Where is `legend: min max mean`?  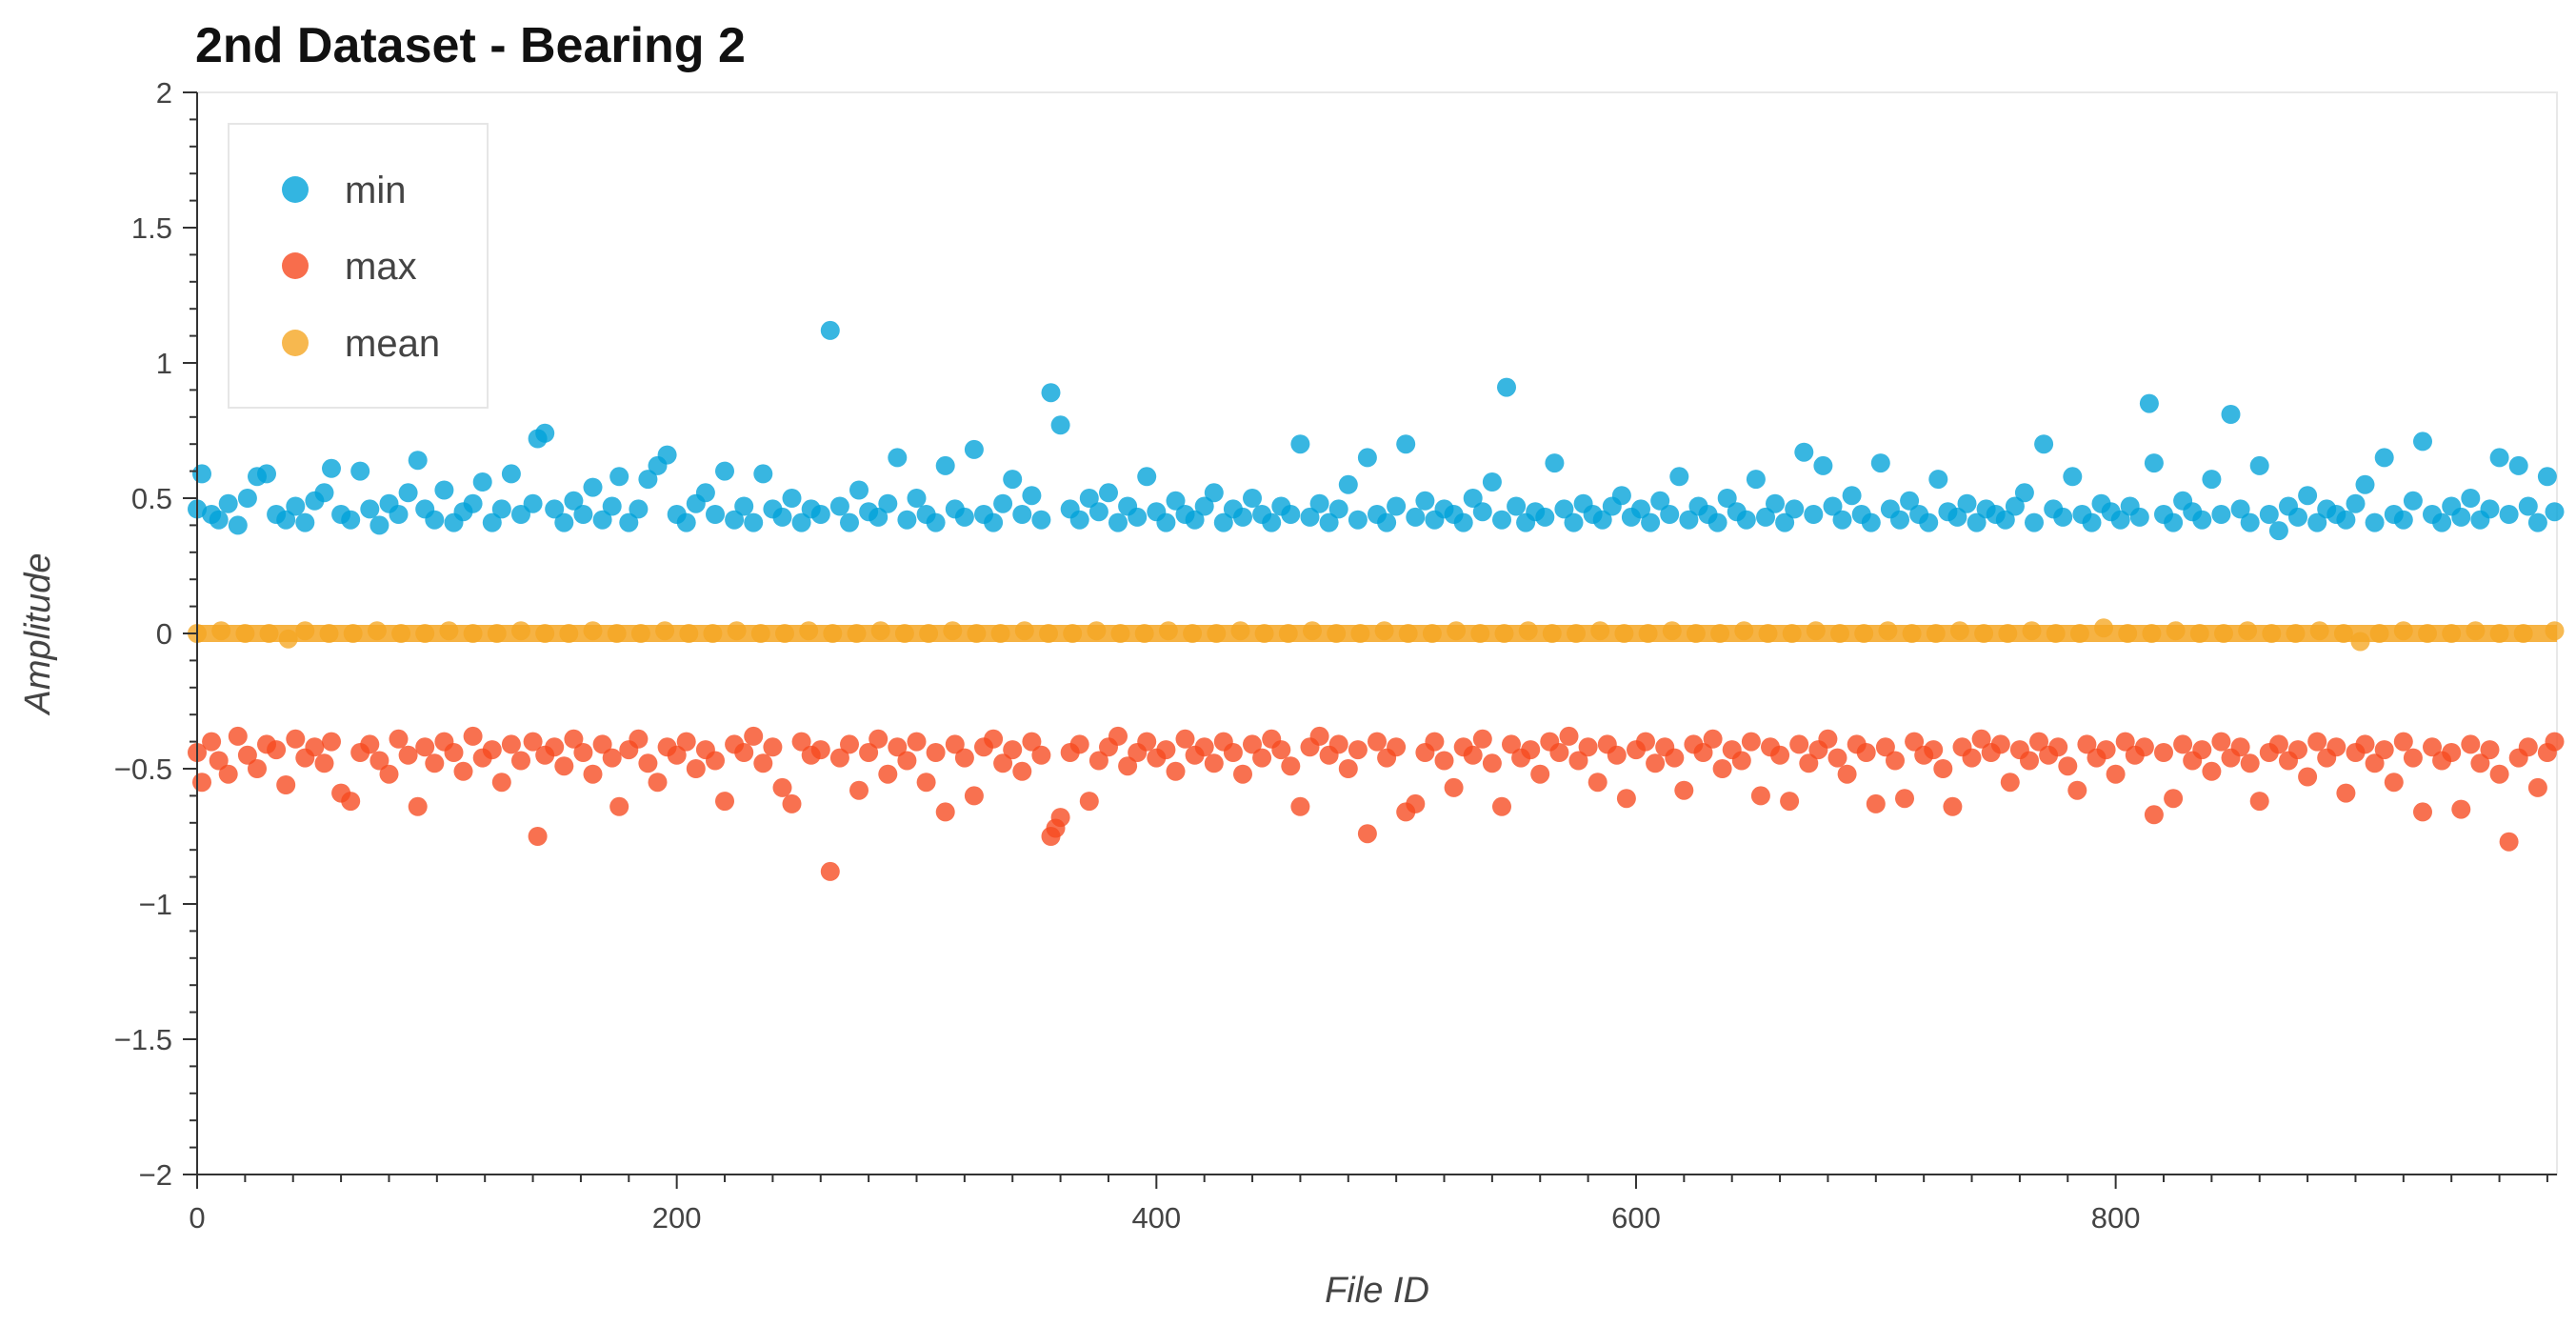
legend: min max mean is located at coordinates (358, 266).